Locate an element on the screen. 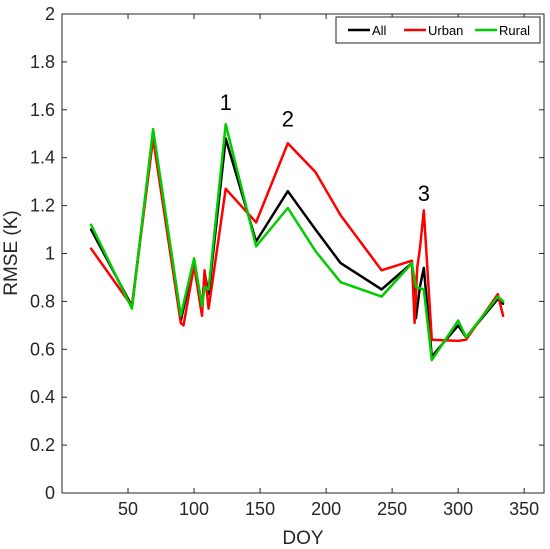 This screenshot has height=549, width=550. annotation-label: 1 is located at coordinates (226, 102).